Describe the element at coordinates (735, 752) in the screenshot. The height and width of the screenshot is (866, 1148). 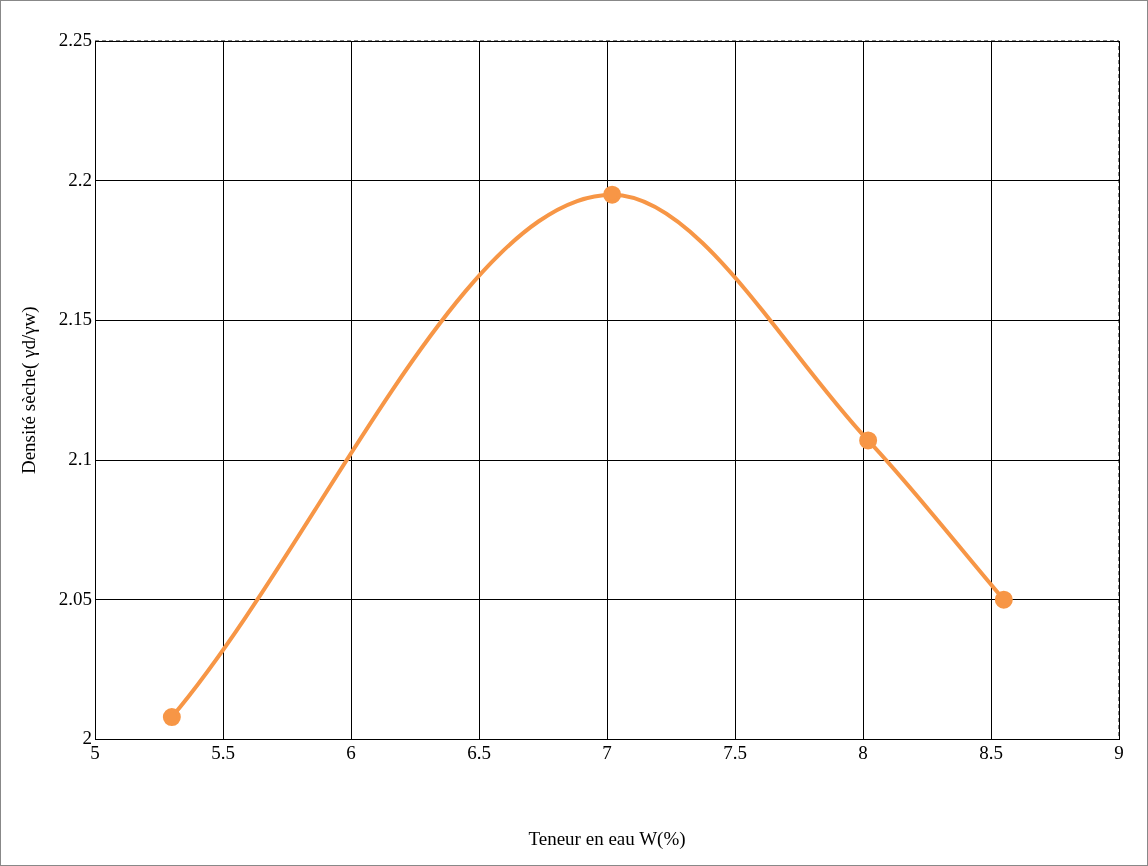
I see `x-tick-label: 7.5` at that location.